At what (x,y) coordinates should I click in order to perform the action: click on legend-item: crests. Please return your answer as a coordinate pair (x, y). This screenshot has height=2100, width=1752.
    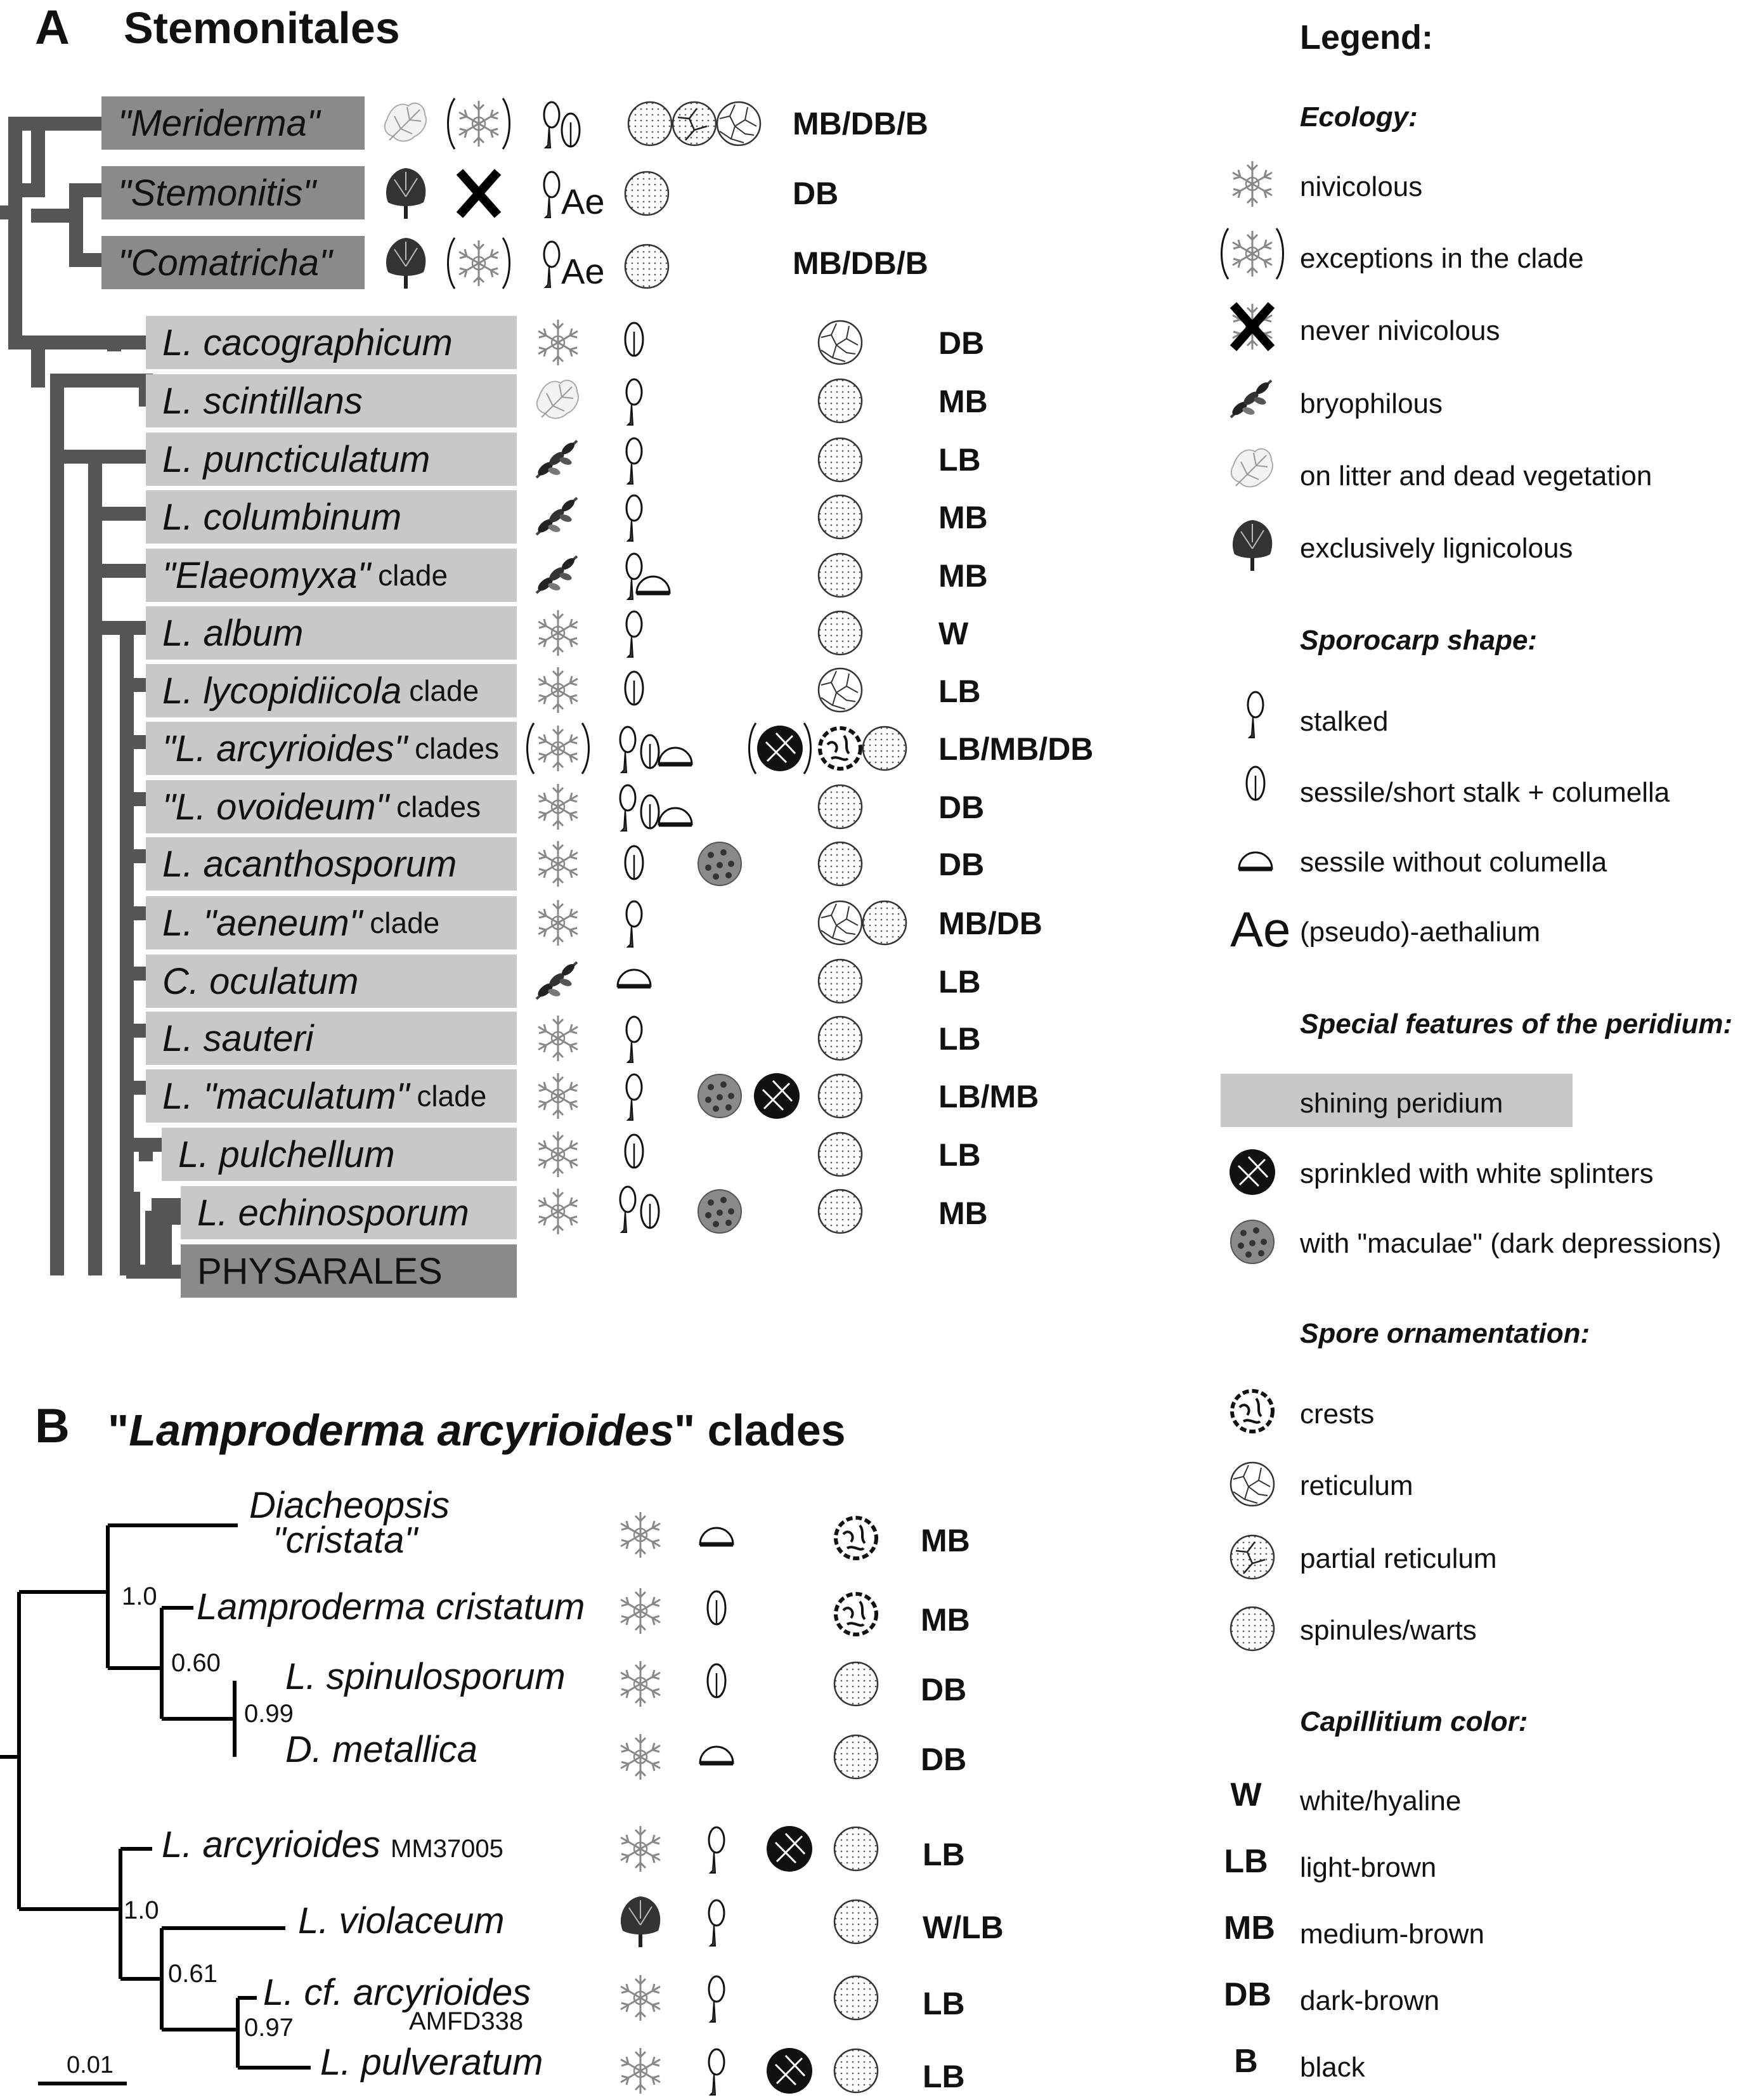
    Looking at the image, I should click on (1337, 1414).